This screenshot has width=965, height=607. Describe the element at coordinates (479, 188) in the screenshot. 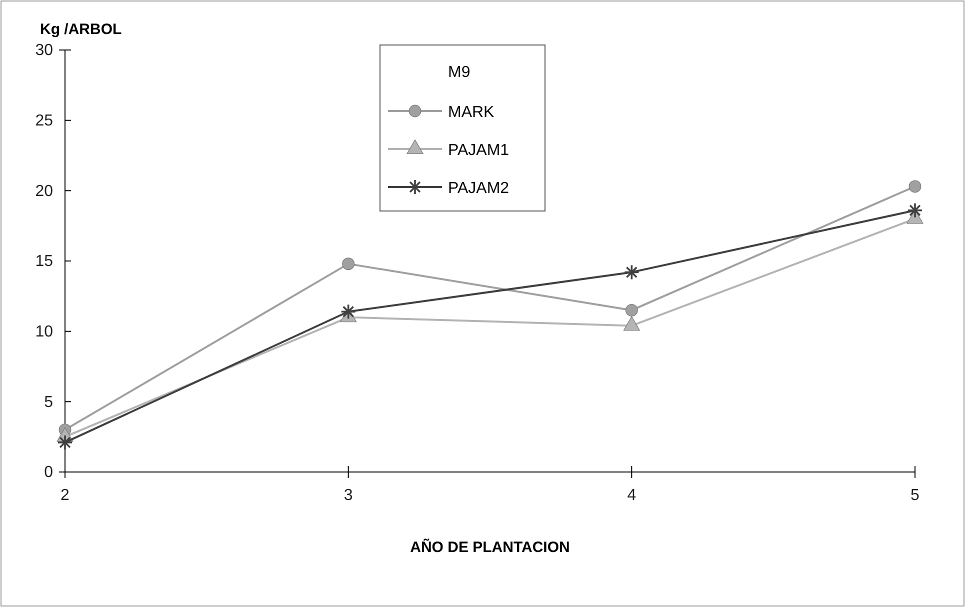

I see `legend-label: PAJAM2` at that location.